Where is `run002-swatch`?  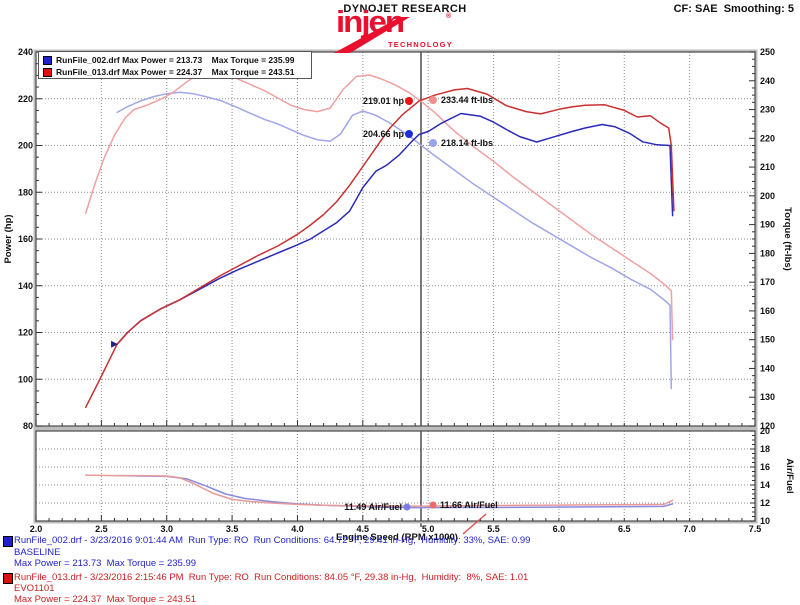
run002-swatch is located at coordinates (8, 541).